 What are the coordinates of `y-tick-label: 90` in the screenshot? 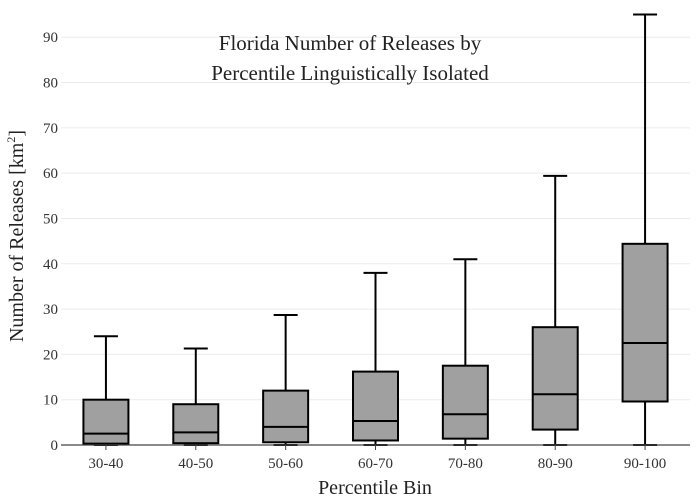 It's located at (50, 38).